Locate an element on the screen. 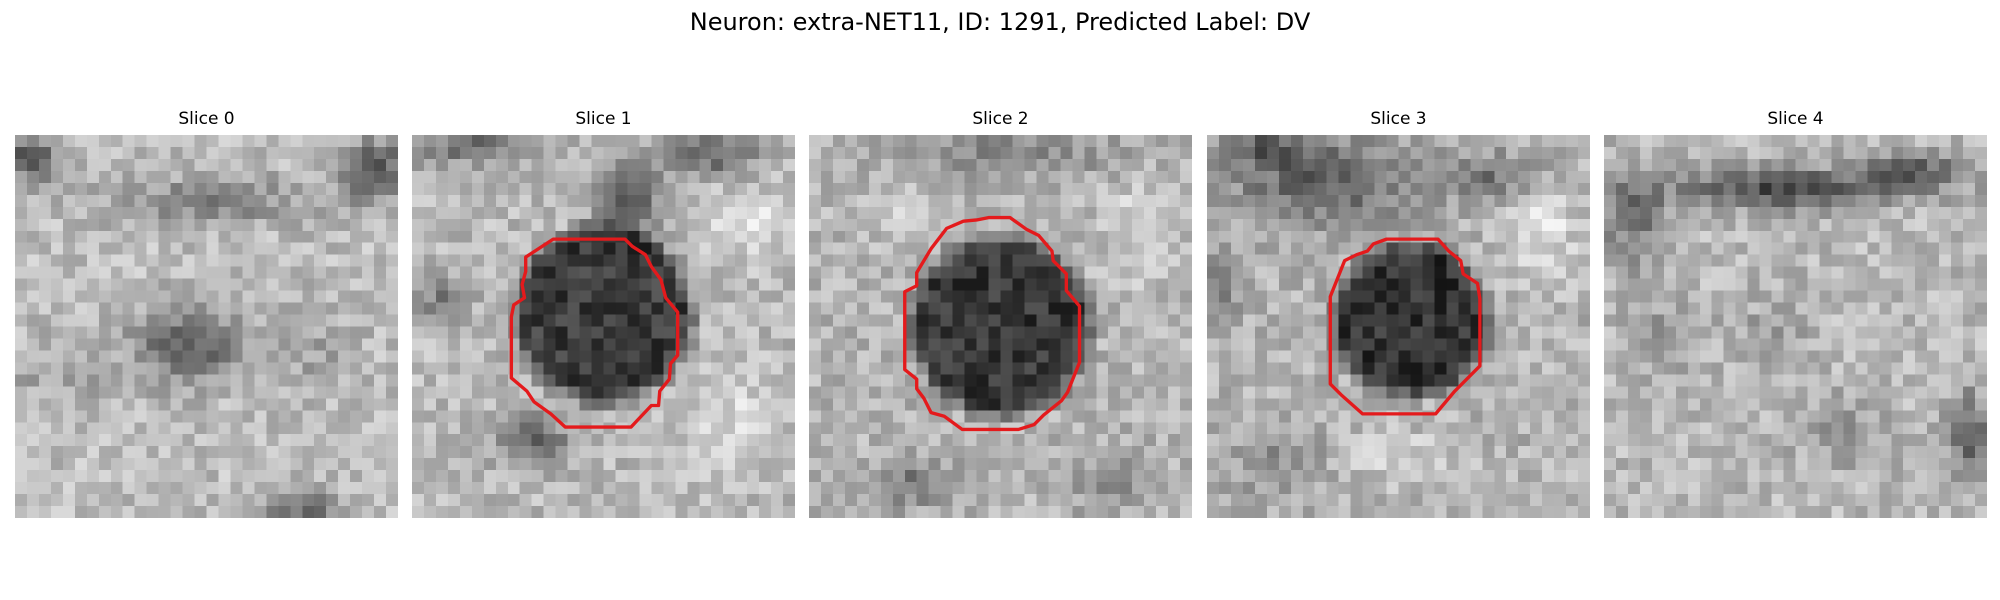  slice-panel-3: Slice 3 is located at coordinates (1398, 313).